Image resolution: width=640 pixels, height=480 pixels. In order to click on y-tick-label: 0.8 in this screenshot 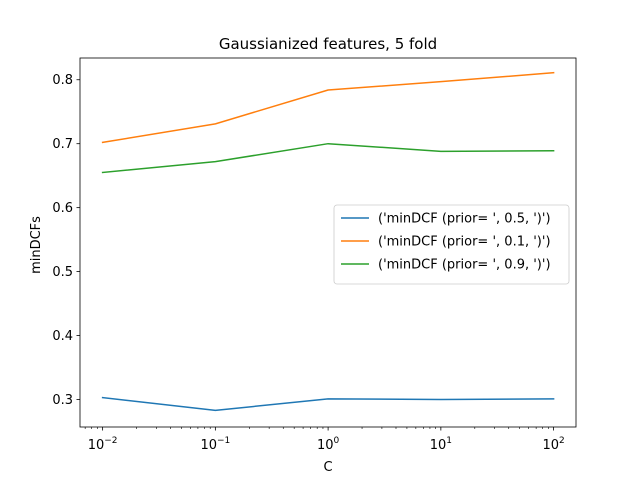, I will do `click(62, 80)`.